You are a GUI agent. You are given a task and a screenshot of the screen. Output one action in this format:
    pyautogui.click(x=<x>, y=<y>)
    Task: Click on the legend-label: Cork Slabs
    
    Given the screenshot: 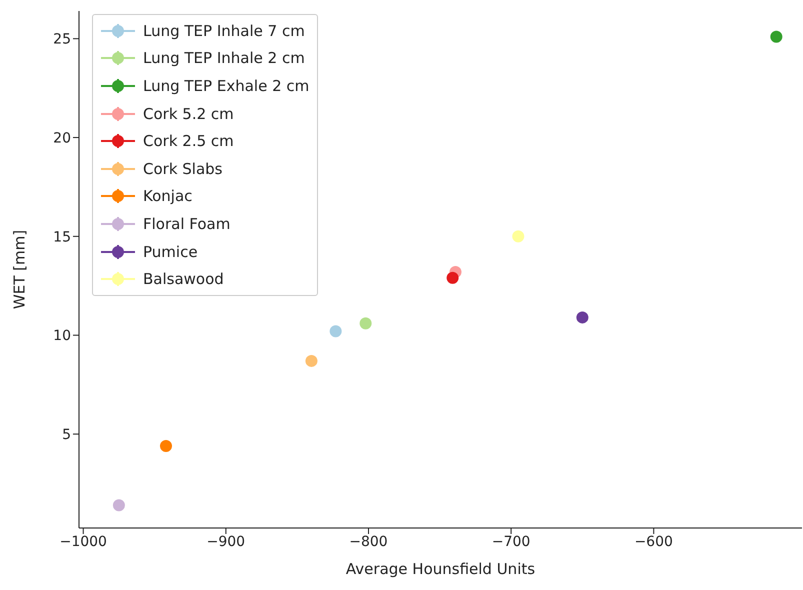 What is the action you would take?
    pyautogui.click(x=182, y=169)
    